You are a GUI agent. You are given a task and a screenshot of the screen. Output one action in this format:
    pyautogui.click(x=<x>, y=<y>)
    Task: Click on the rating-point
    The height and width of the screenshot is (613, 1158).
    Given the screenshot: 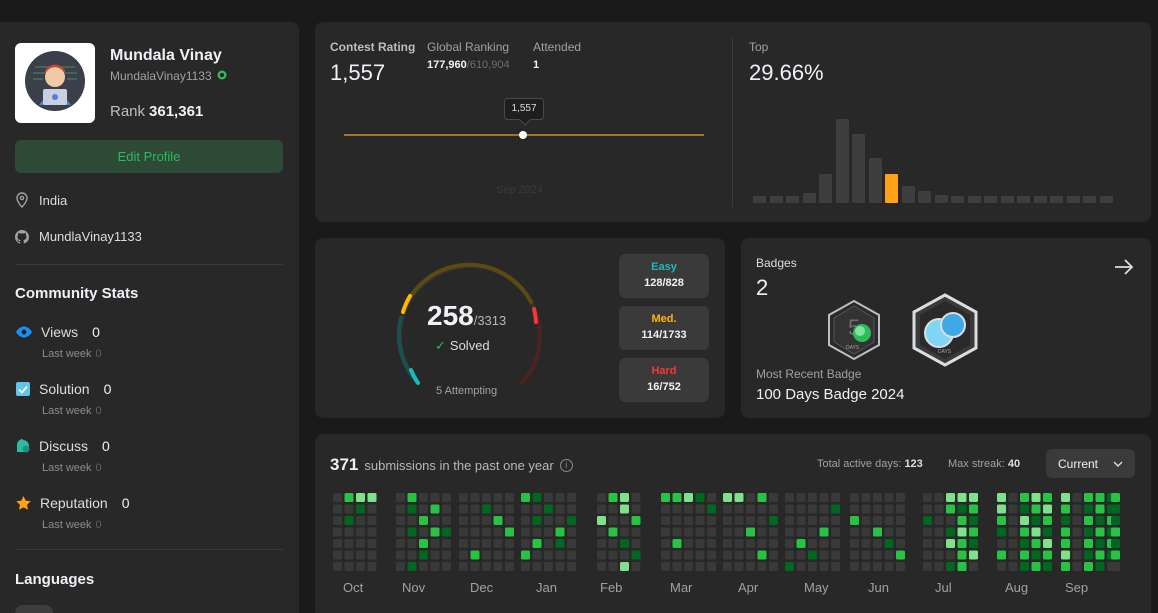 What is the action you would take?
    pyautogui.click(x=523, y=135)
    